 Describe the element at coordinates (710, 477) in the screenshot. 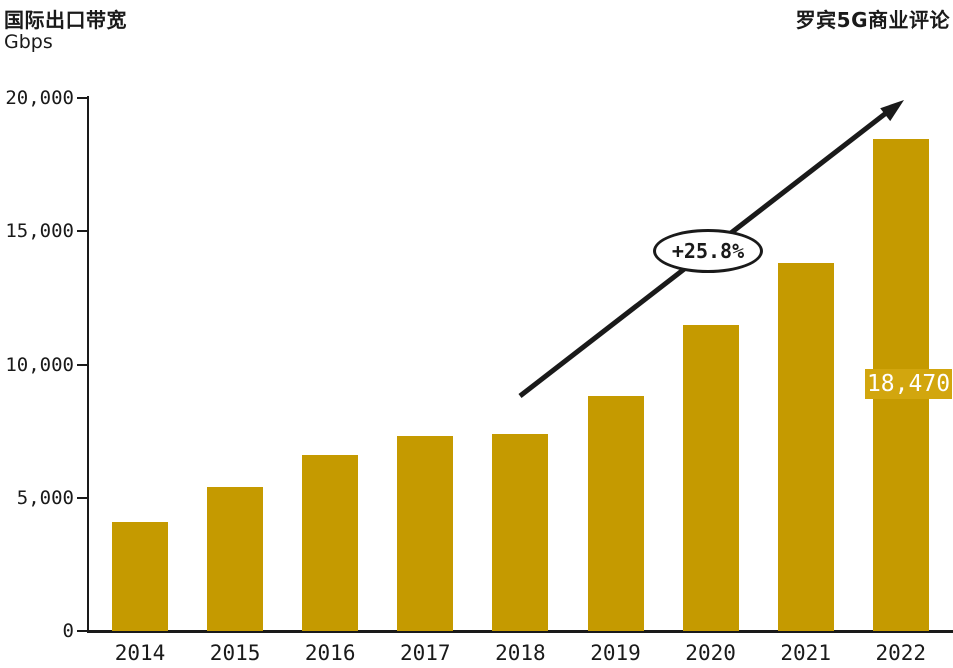

I see `bar-2020` at that location.